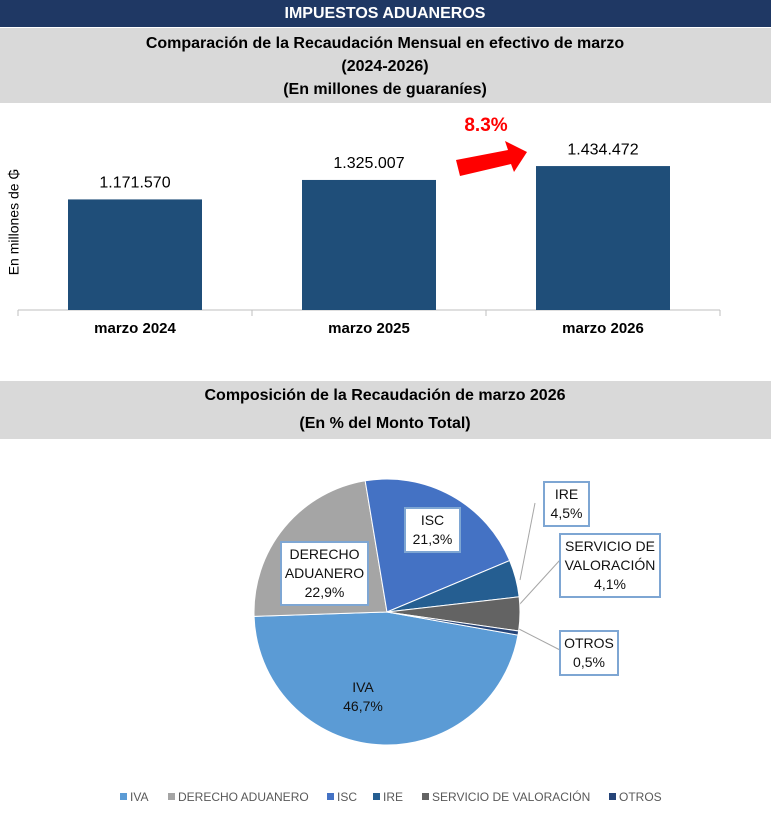  I want to click on legend-label: SERVICIO DE VALORACIÓN, so click(511, 796).